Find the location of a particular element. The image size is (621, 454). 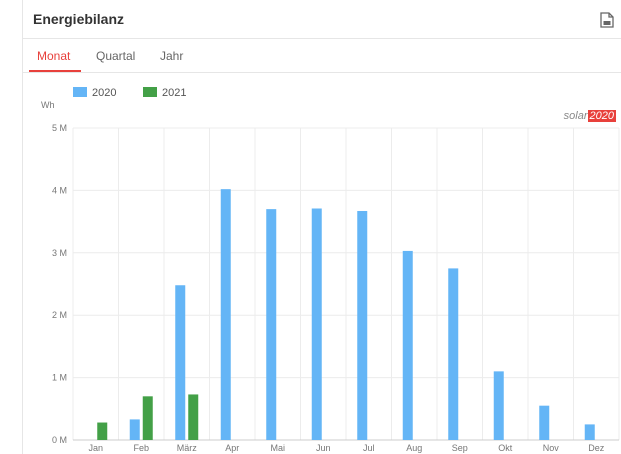

bar-2020-jul is located at coordinates (362, 325).